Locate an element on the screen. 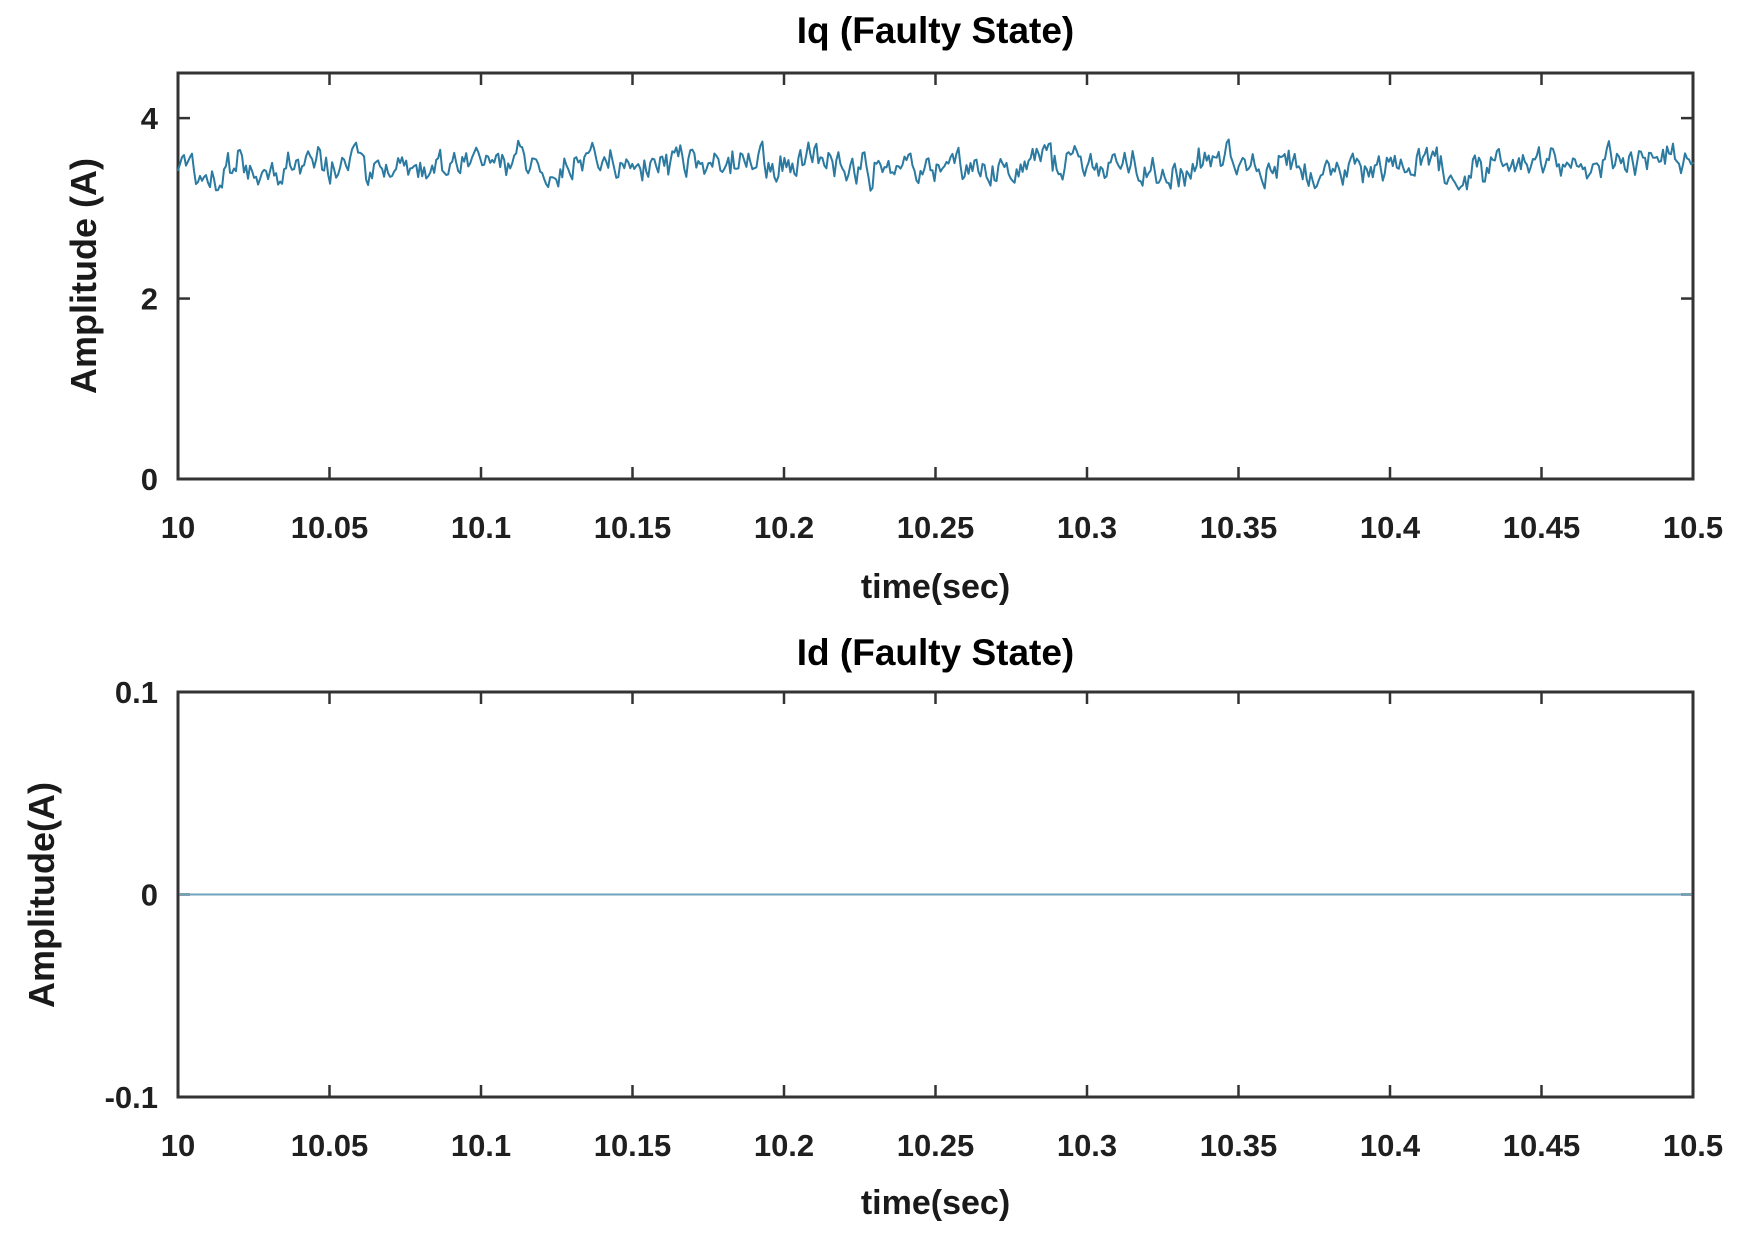  y-tick-label: 2 is located at coordinates (149, 299).